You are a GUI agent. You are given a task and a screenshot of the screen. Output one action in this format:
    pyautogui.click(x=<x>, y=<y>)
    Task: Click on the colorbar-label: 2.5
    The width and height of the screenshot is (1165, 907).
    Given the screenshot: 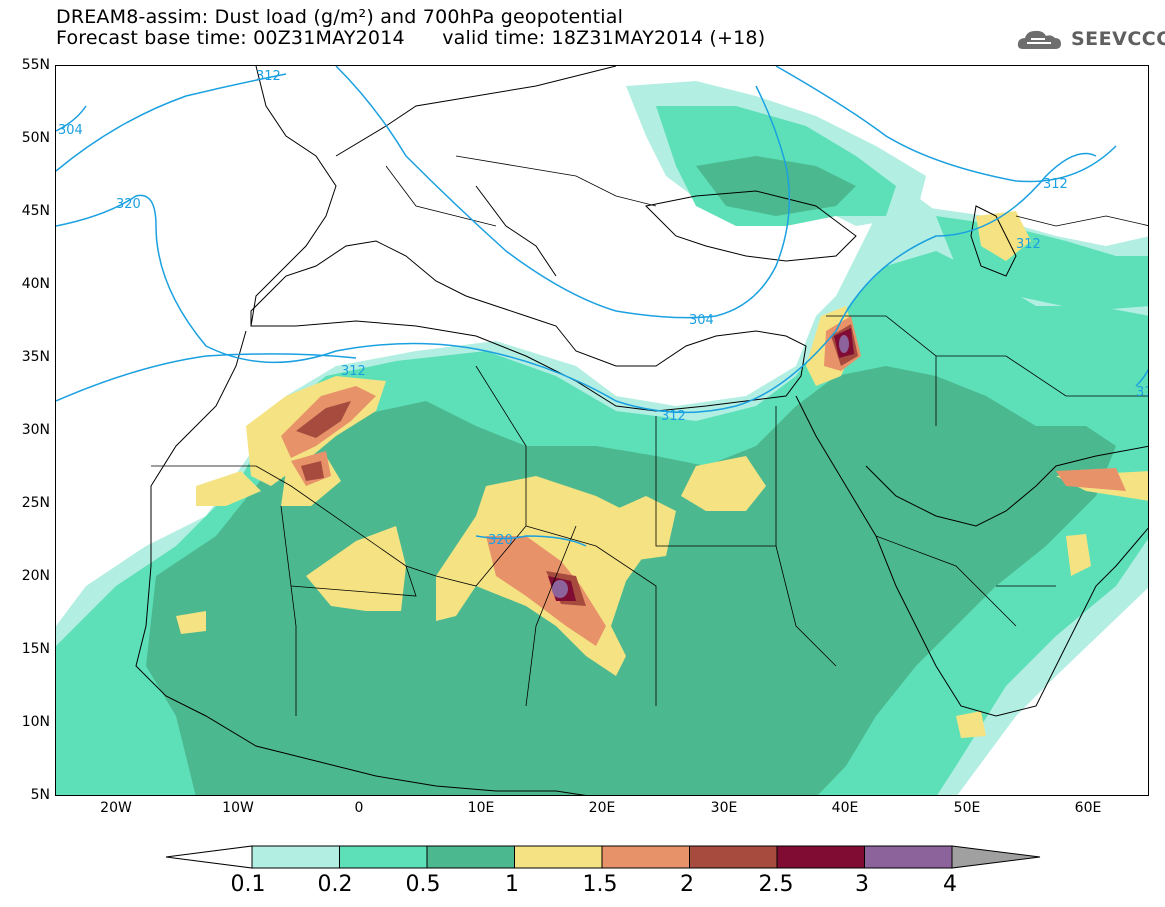 What is the action you would take?
    pyautogui.click(x=776, y=884)
    